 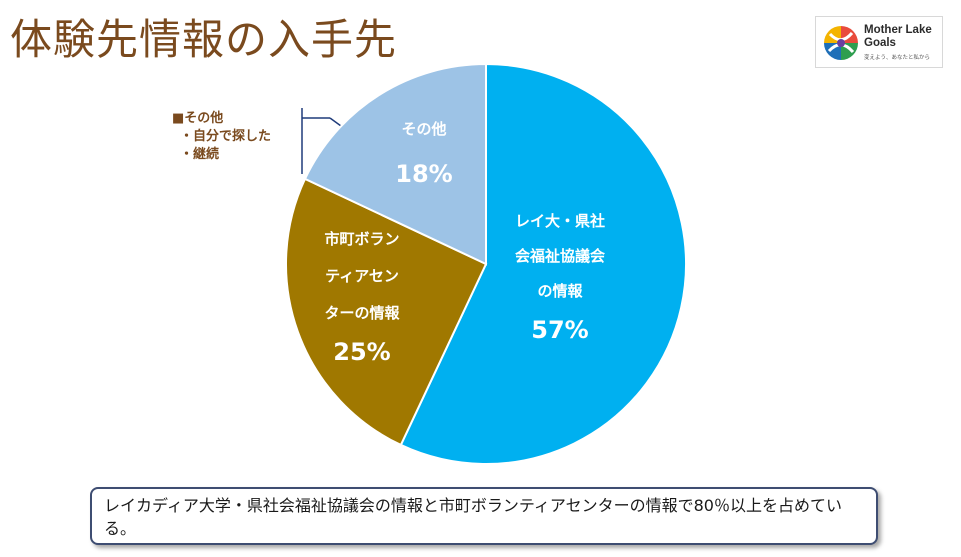 What do you see at coordinates (362, 276) in the screenshot?
I see `slice-label: ティアセン` at bounding box center [362, 276].